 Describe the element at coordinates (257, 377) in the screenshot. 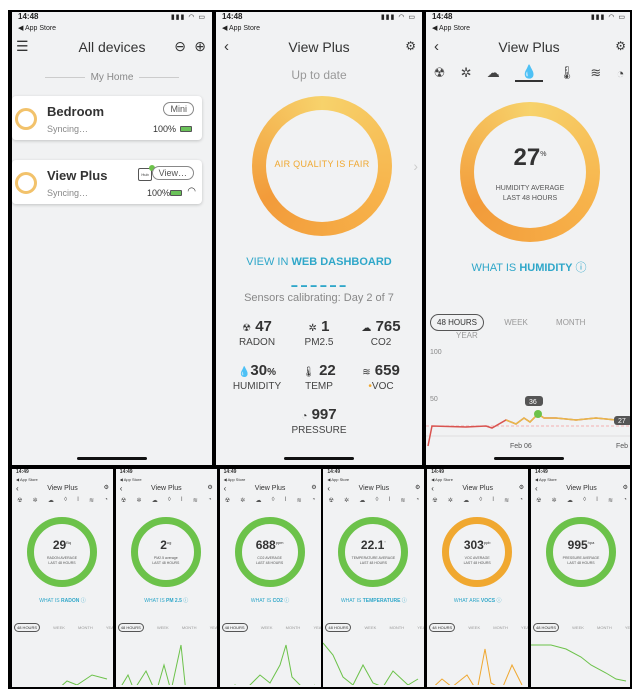

I see `sensor-humidity: 💧30% HUMIDITY` at that location.